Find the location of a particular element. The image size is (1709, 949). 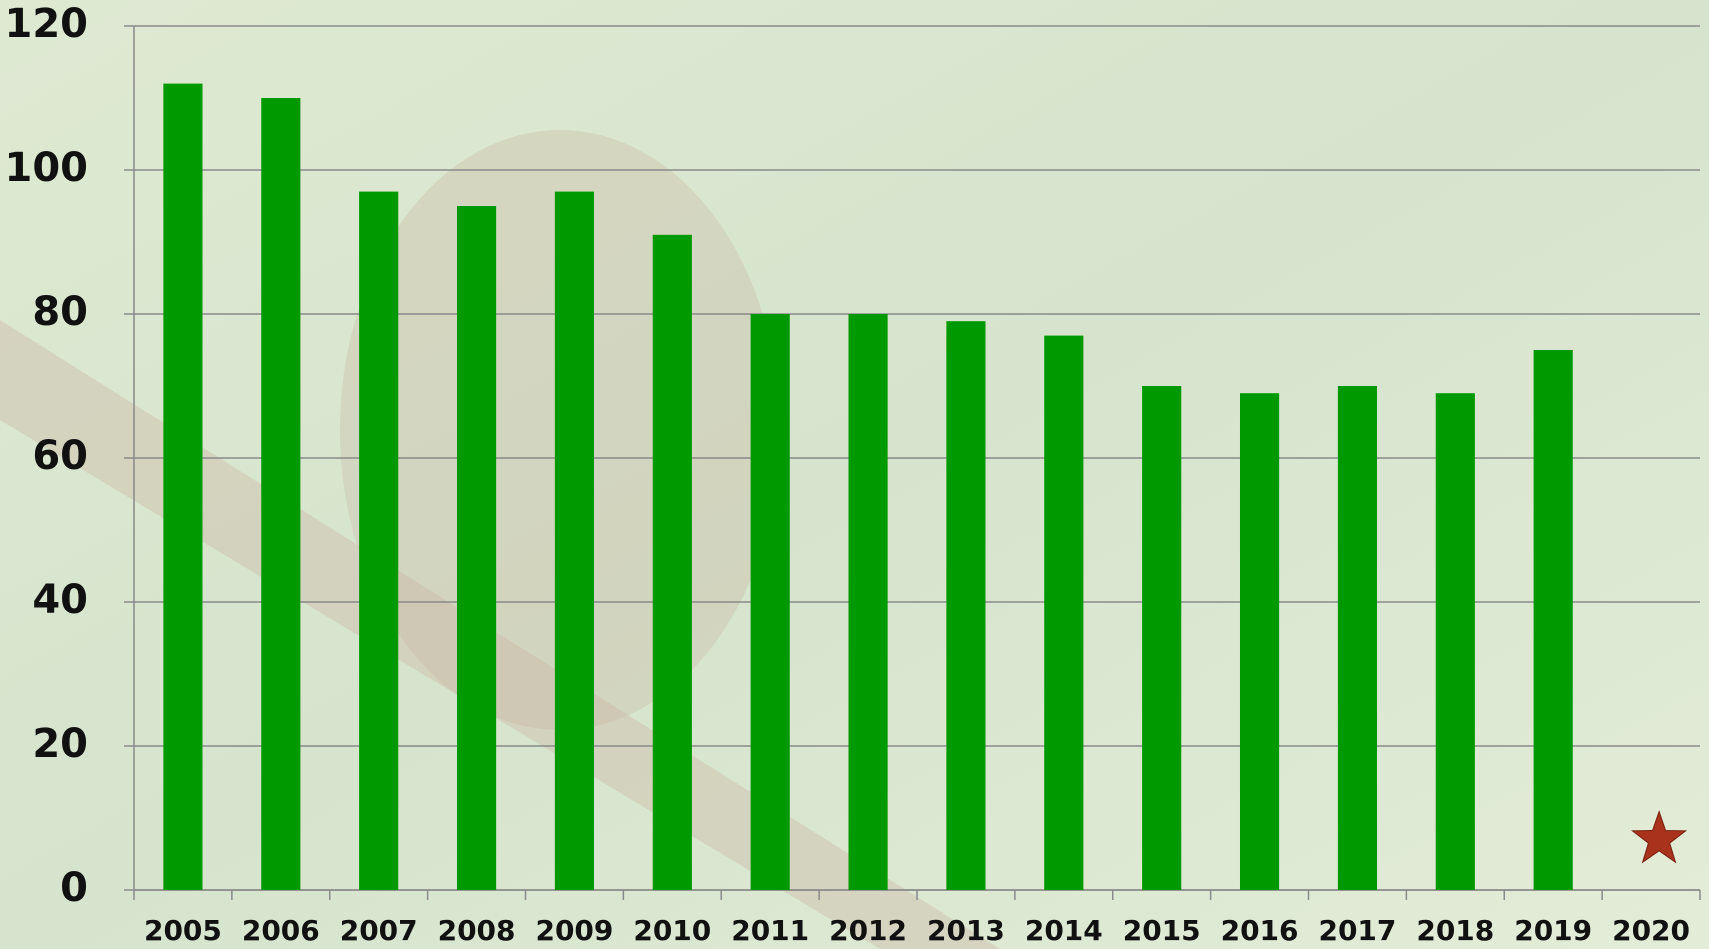

y-tick-label: 20 is located at coordinates (60, 744).